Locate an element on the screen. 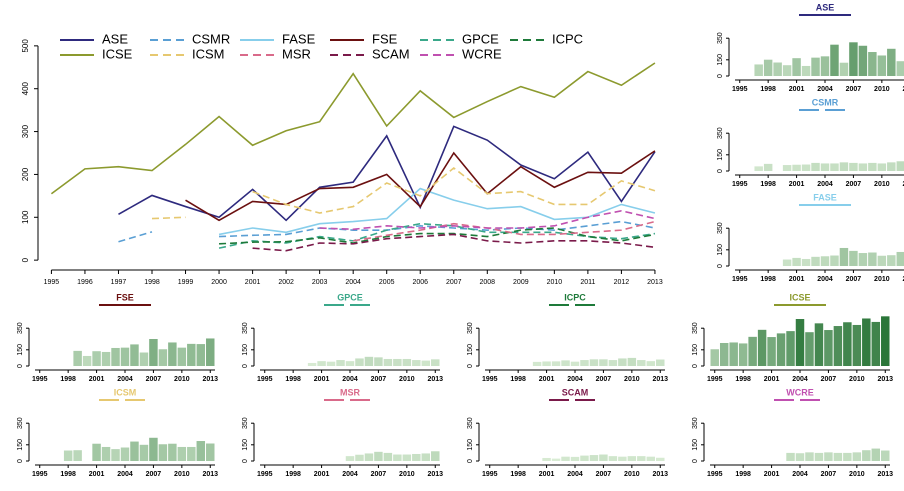 The width and height of the screenshot is (904, 491). x-tick-label: 2008 is located at coordinates (488, 282).